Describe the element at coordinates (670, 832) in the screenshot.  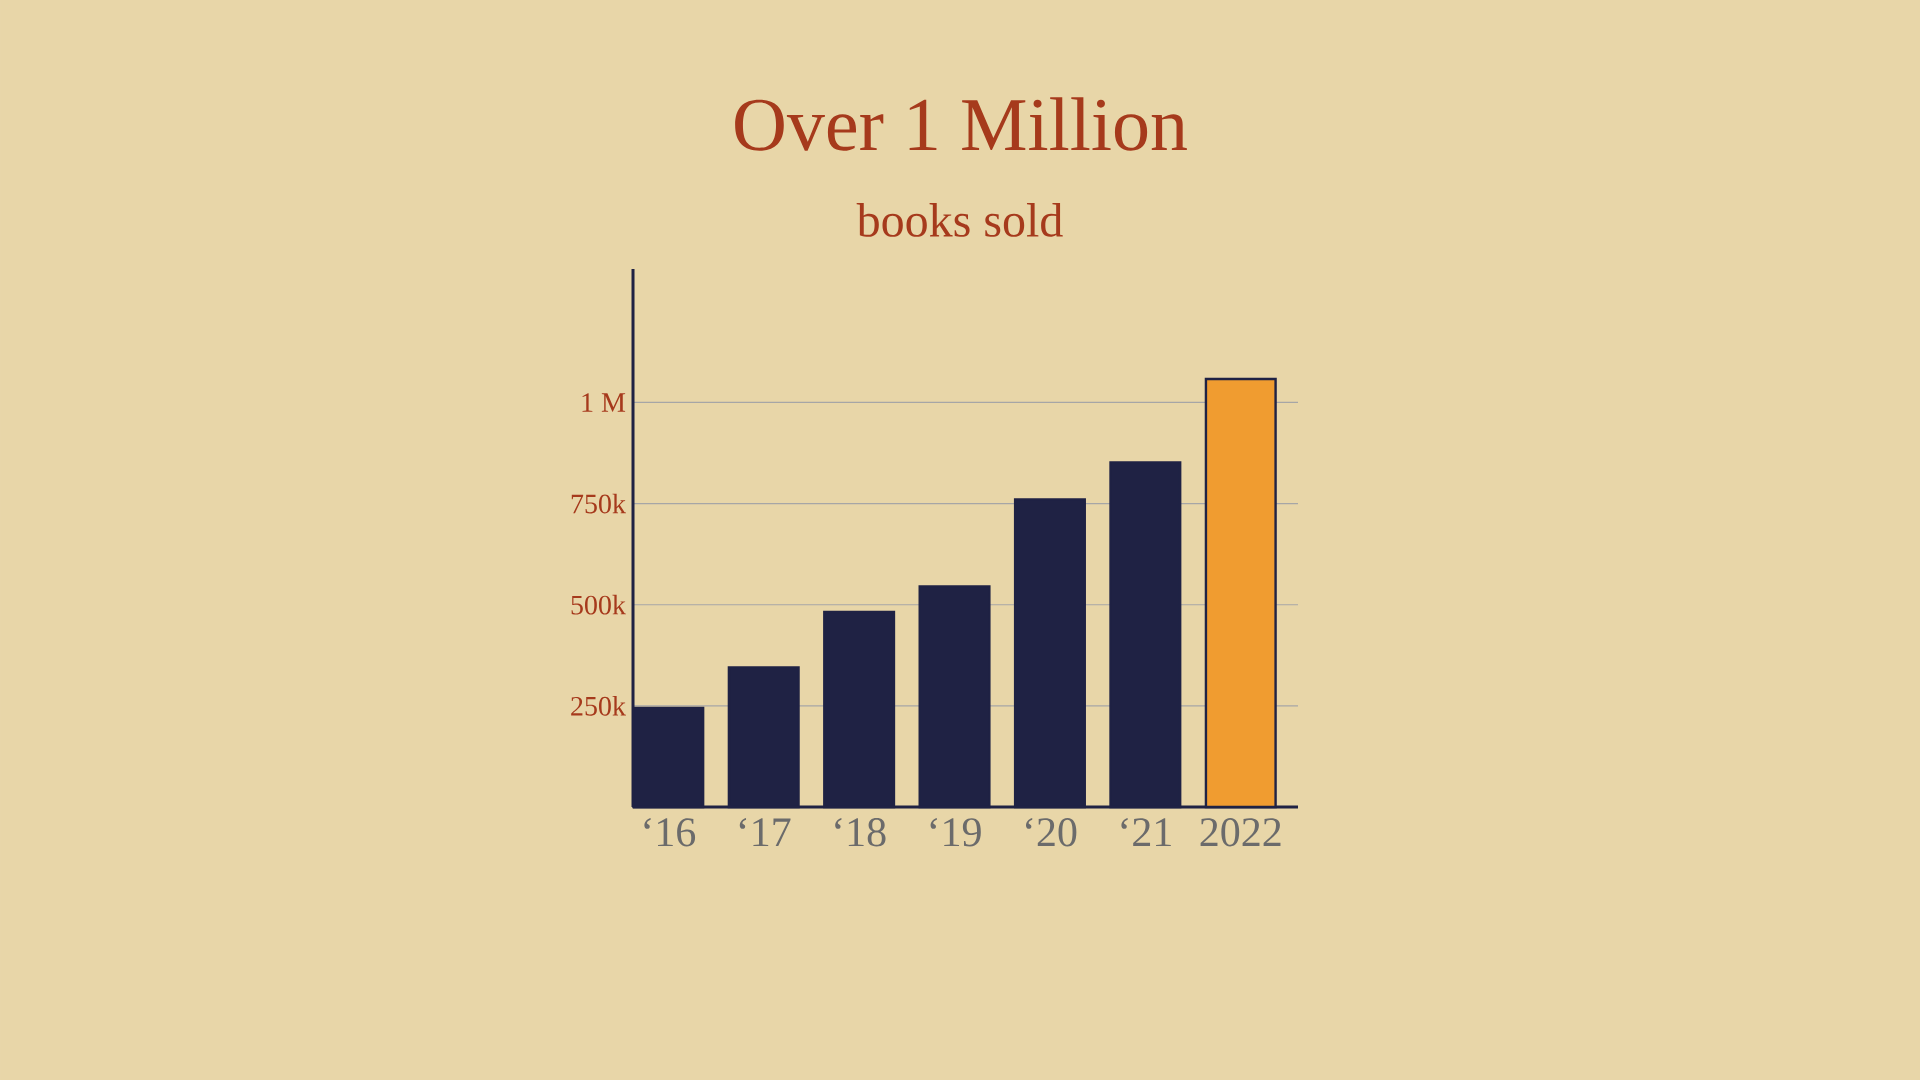
I see `x-tick-label: ‘16` at that location.